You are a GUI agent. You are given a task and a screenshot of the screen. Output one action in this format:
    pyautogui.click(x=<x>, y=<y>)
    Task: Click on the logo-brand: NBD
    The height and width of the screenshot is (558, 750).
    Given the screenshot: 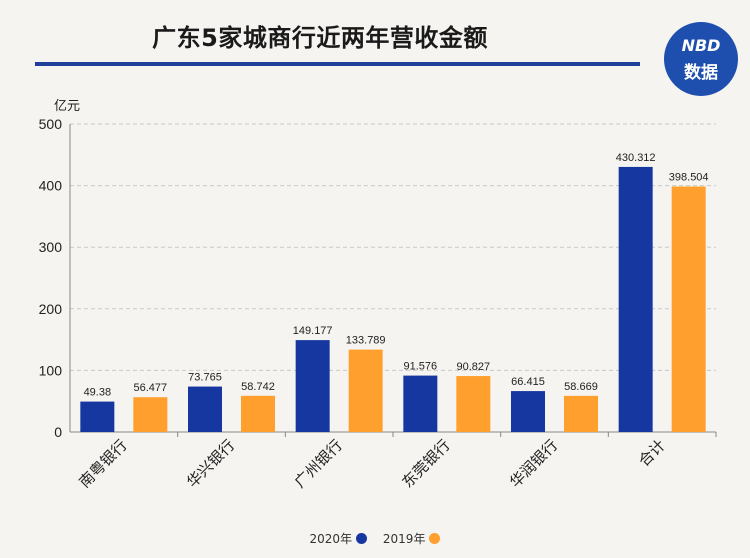 What is the action you would take?
    pyautogui.click(x=701, y=45)
    